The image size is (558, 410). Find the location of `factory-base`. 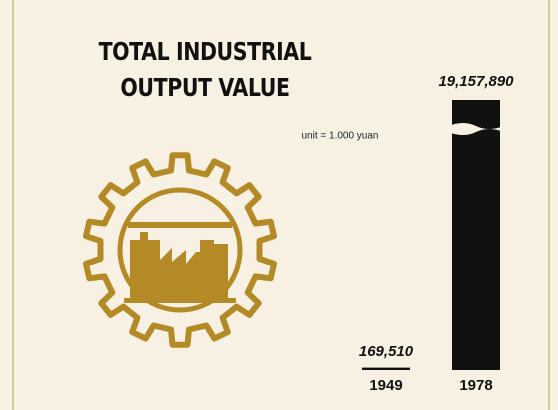

factory-base is located at coordinates (180, 300).